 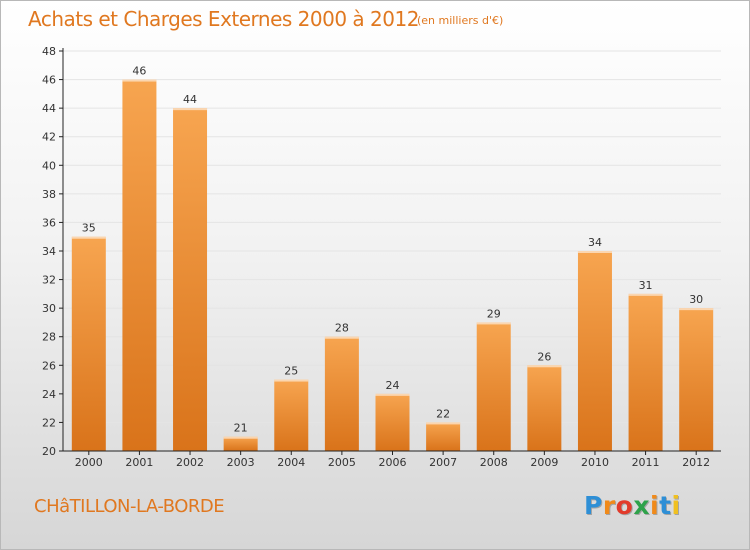 I want to click on x-tick-label: 2008, so click(x=494, y=462).